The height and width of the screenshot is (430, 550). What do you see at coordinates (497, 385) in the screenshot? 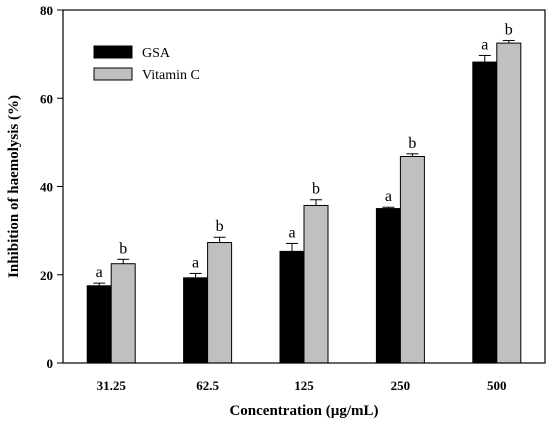
I see `x-tick-label: 500` at bounding box center [497, 385].